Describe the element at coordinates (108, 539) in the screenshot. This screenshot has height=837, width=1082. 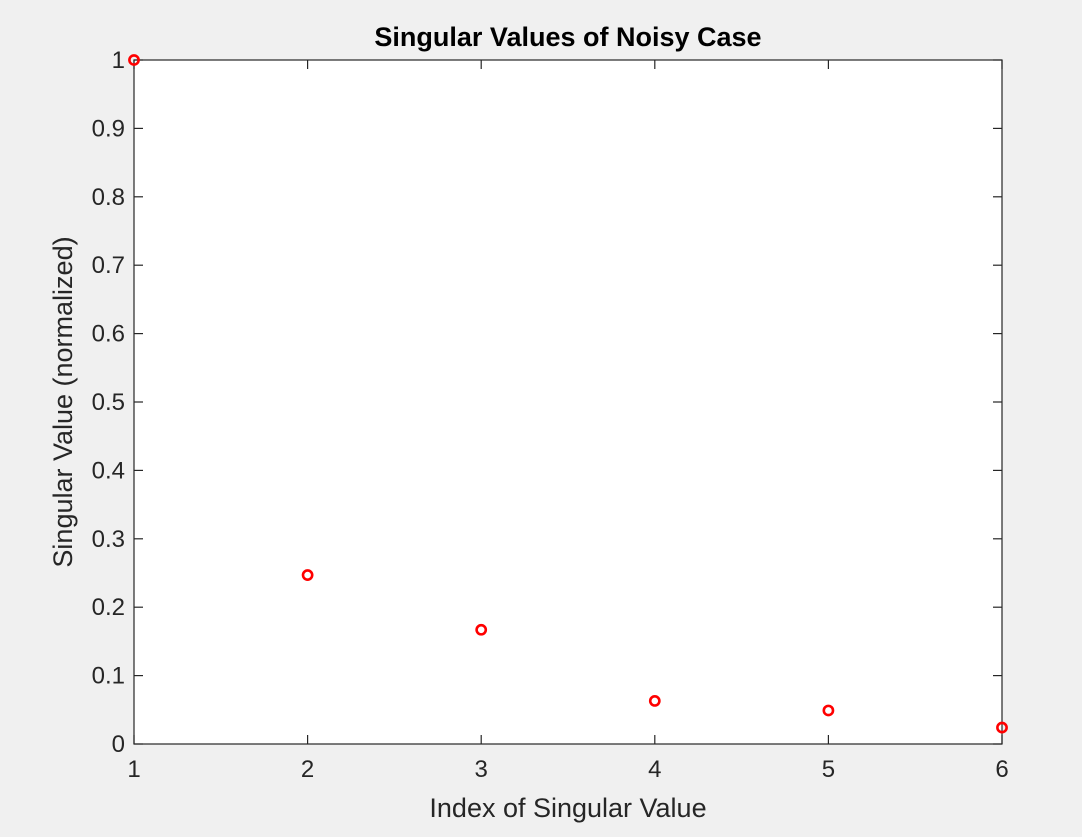
I see `y-tick-label: 0.3` at that location.